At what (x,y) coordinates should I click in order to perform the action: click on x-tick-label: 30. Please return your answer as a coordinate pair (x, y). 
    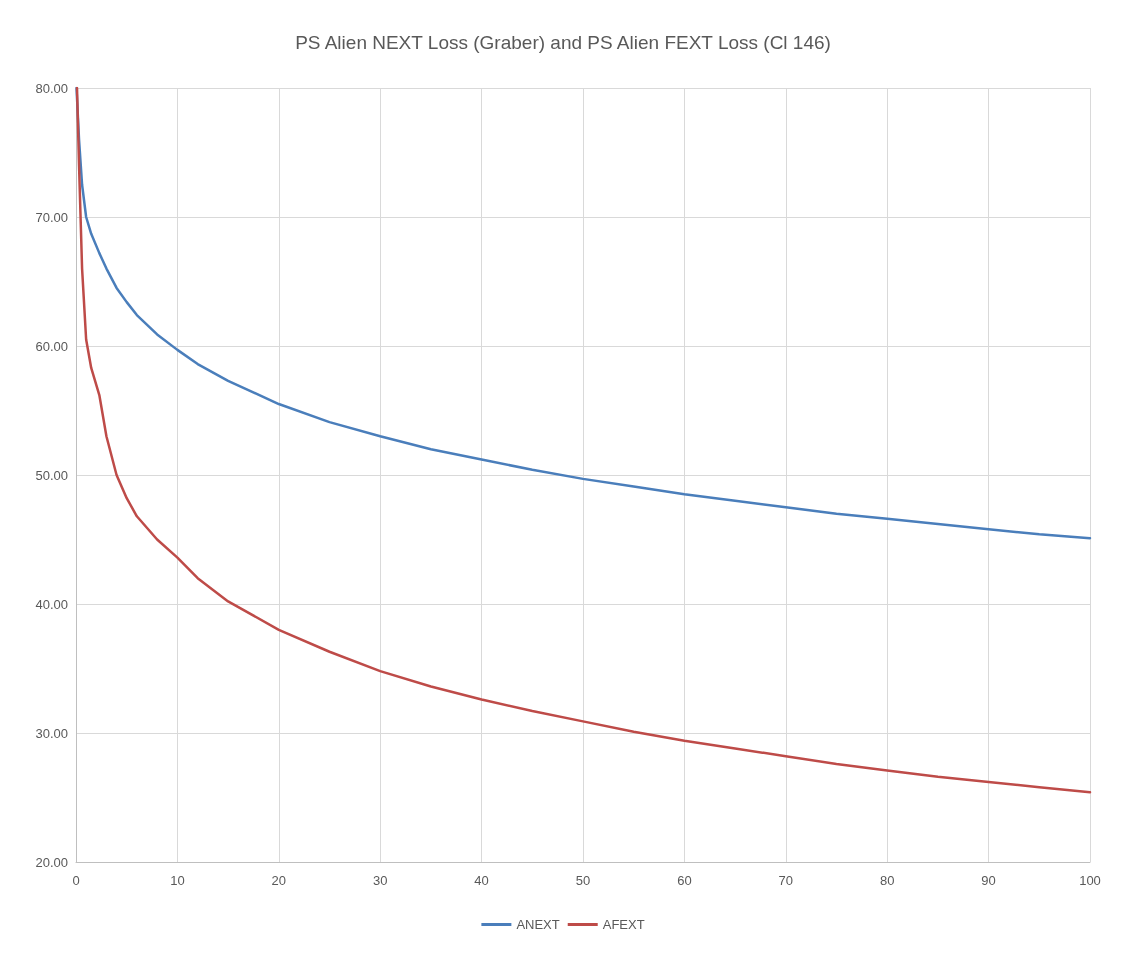
    Looking at the image, I should click on (380, 880).